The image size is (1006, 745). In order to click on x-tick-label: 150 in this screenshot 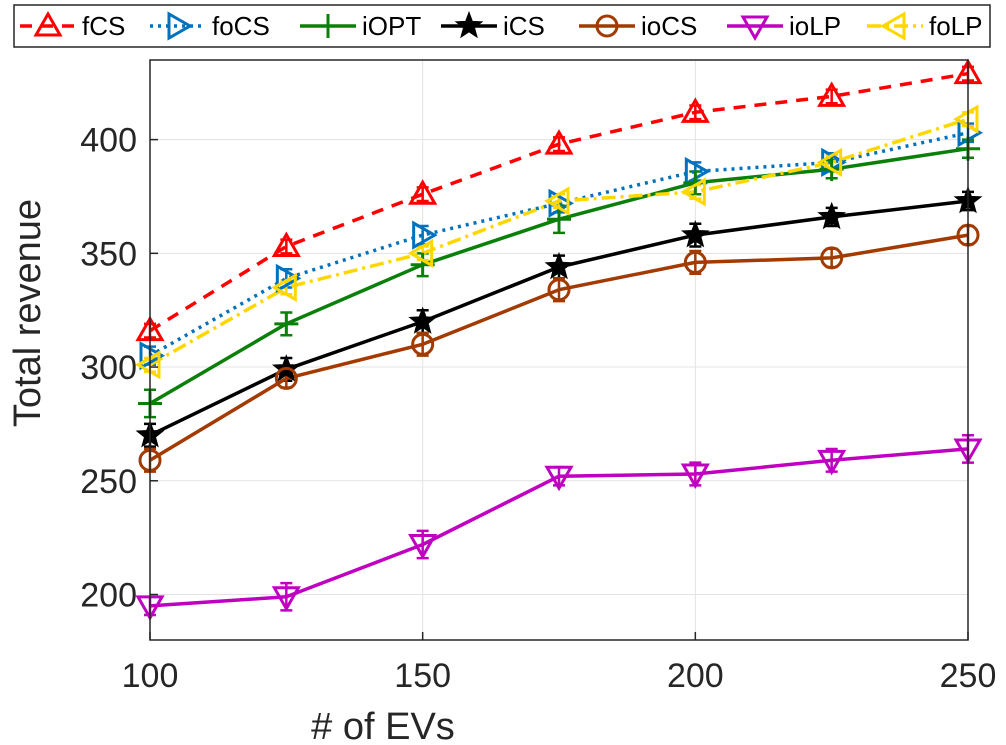, I will do `click(422, 676)`.